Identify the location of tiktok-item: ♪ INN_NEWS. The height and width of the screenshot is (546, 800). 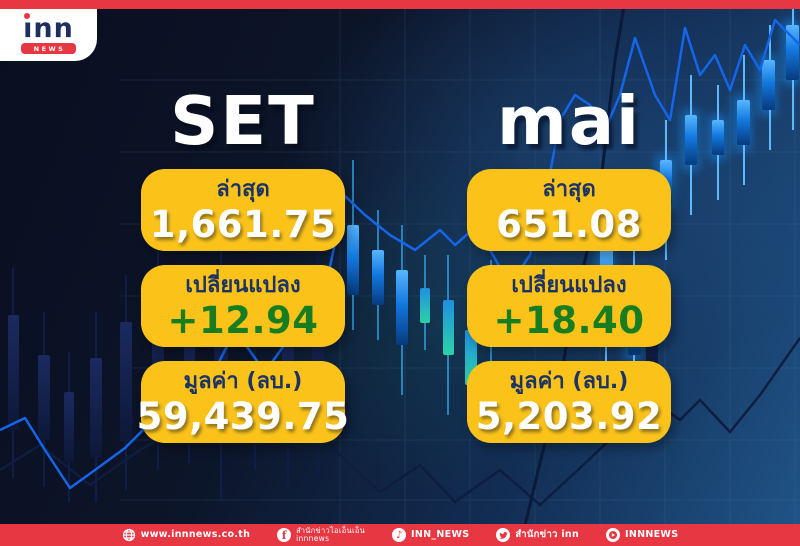
(430, 535).